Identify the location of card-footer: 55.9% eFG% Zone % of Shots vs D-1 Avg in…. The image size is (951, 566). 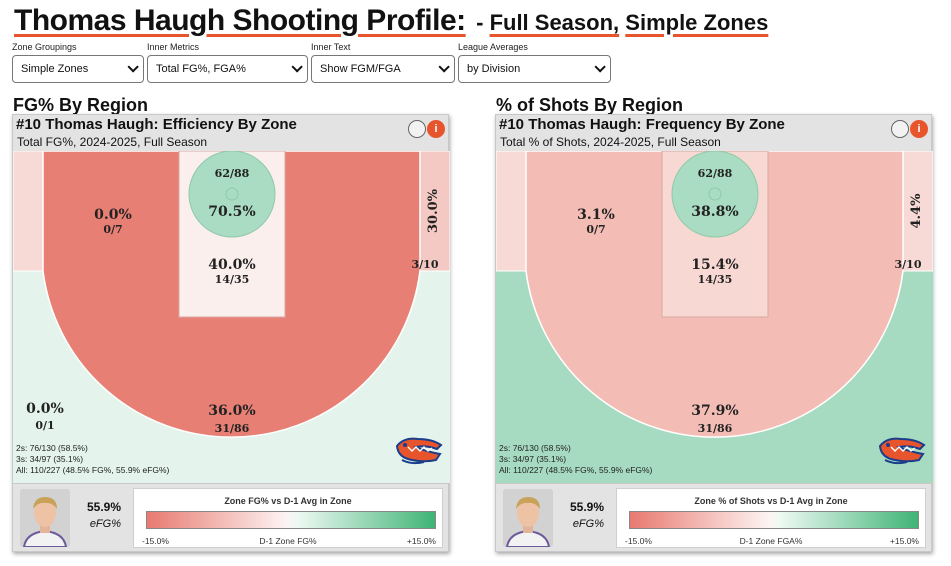
(713, 517).